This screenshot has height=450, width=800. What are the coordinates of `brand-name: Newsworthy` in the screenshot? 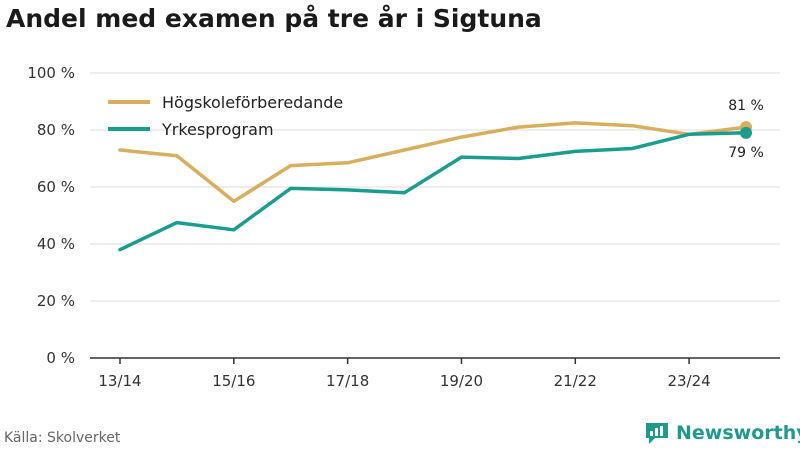 It's located at (738, 433).